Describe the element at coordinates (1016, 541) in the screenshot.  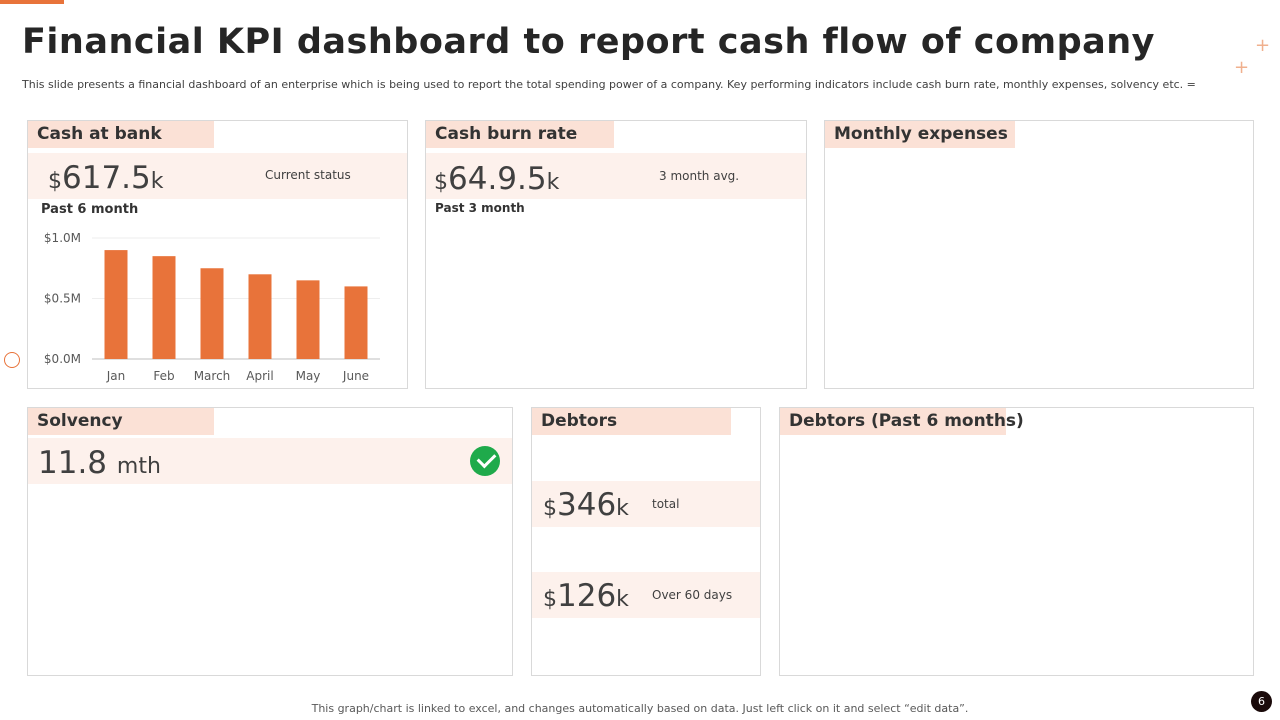
I see `debtors-6-months-panel: Debtors (Past 6 months)` at that location.